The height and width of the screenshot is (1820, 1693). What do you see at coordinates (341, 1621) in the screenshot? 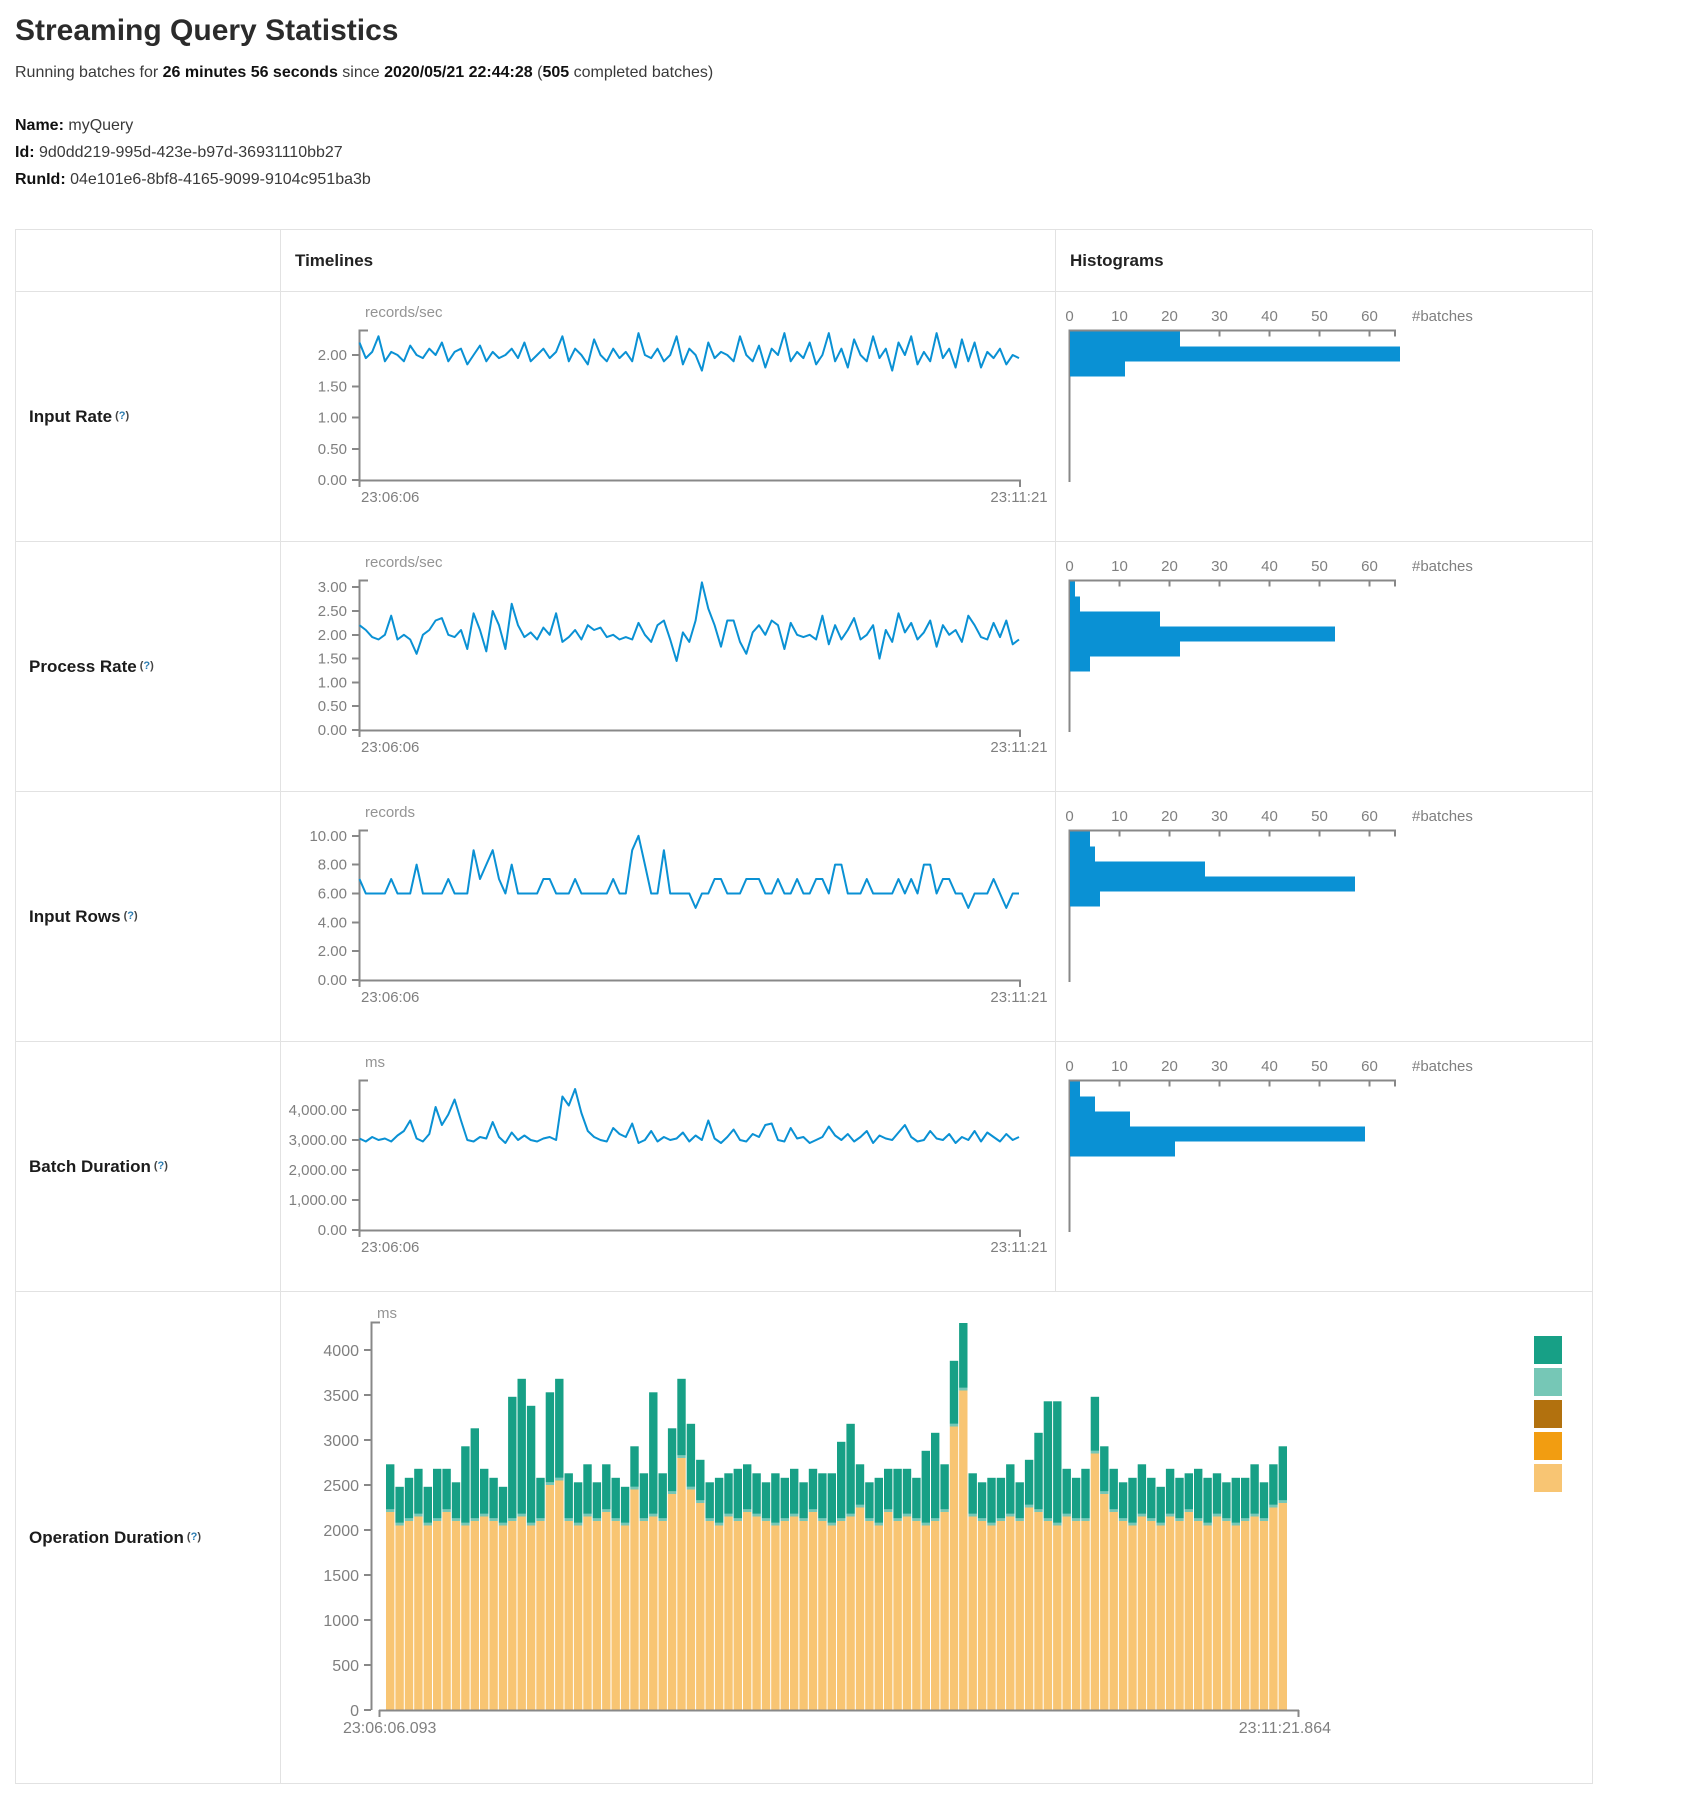
I see `svg-text: 1000` at bounding box center [341, 1621].